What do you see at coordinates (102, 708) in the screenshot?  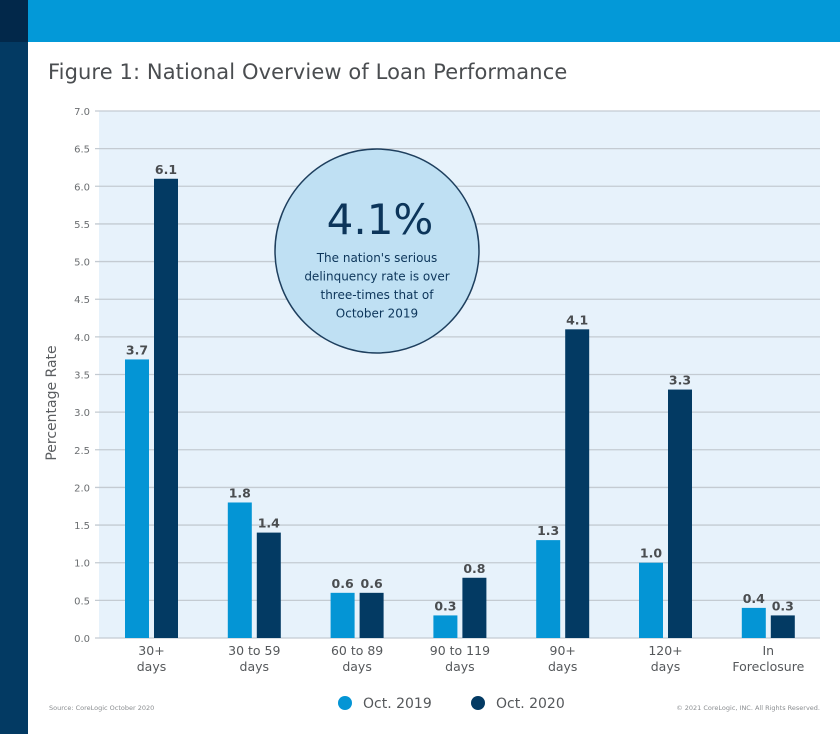 I see `source-note: Source: CoreLogic October 2020` at bounding box center [102, 708].